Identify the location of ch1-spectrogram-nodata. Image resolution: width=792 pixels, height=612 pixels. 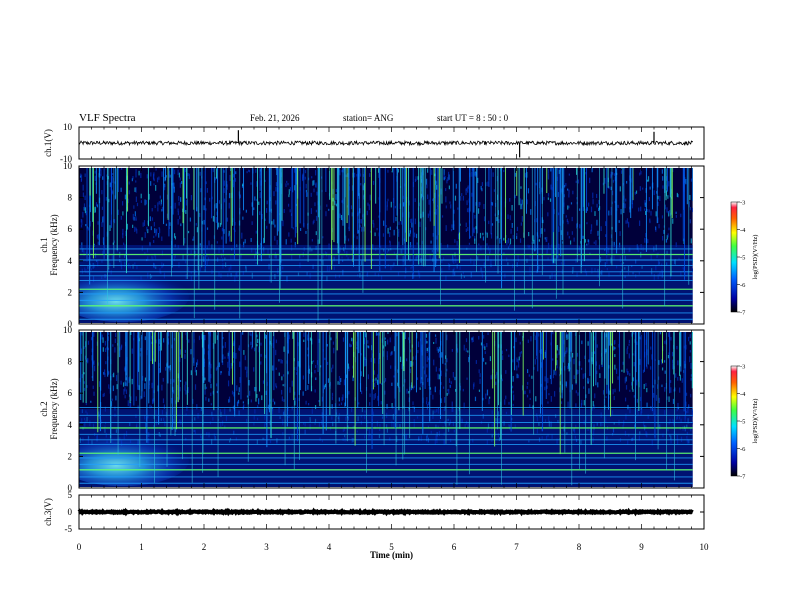
(692, 245).